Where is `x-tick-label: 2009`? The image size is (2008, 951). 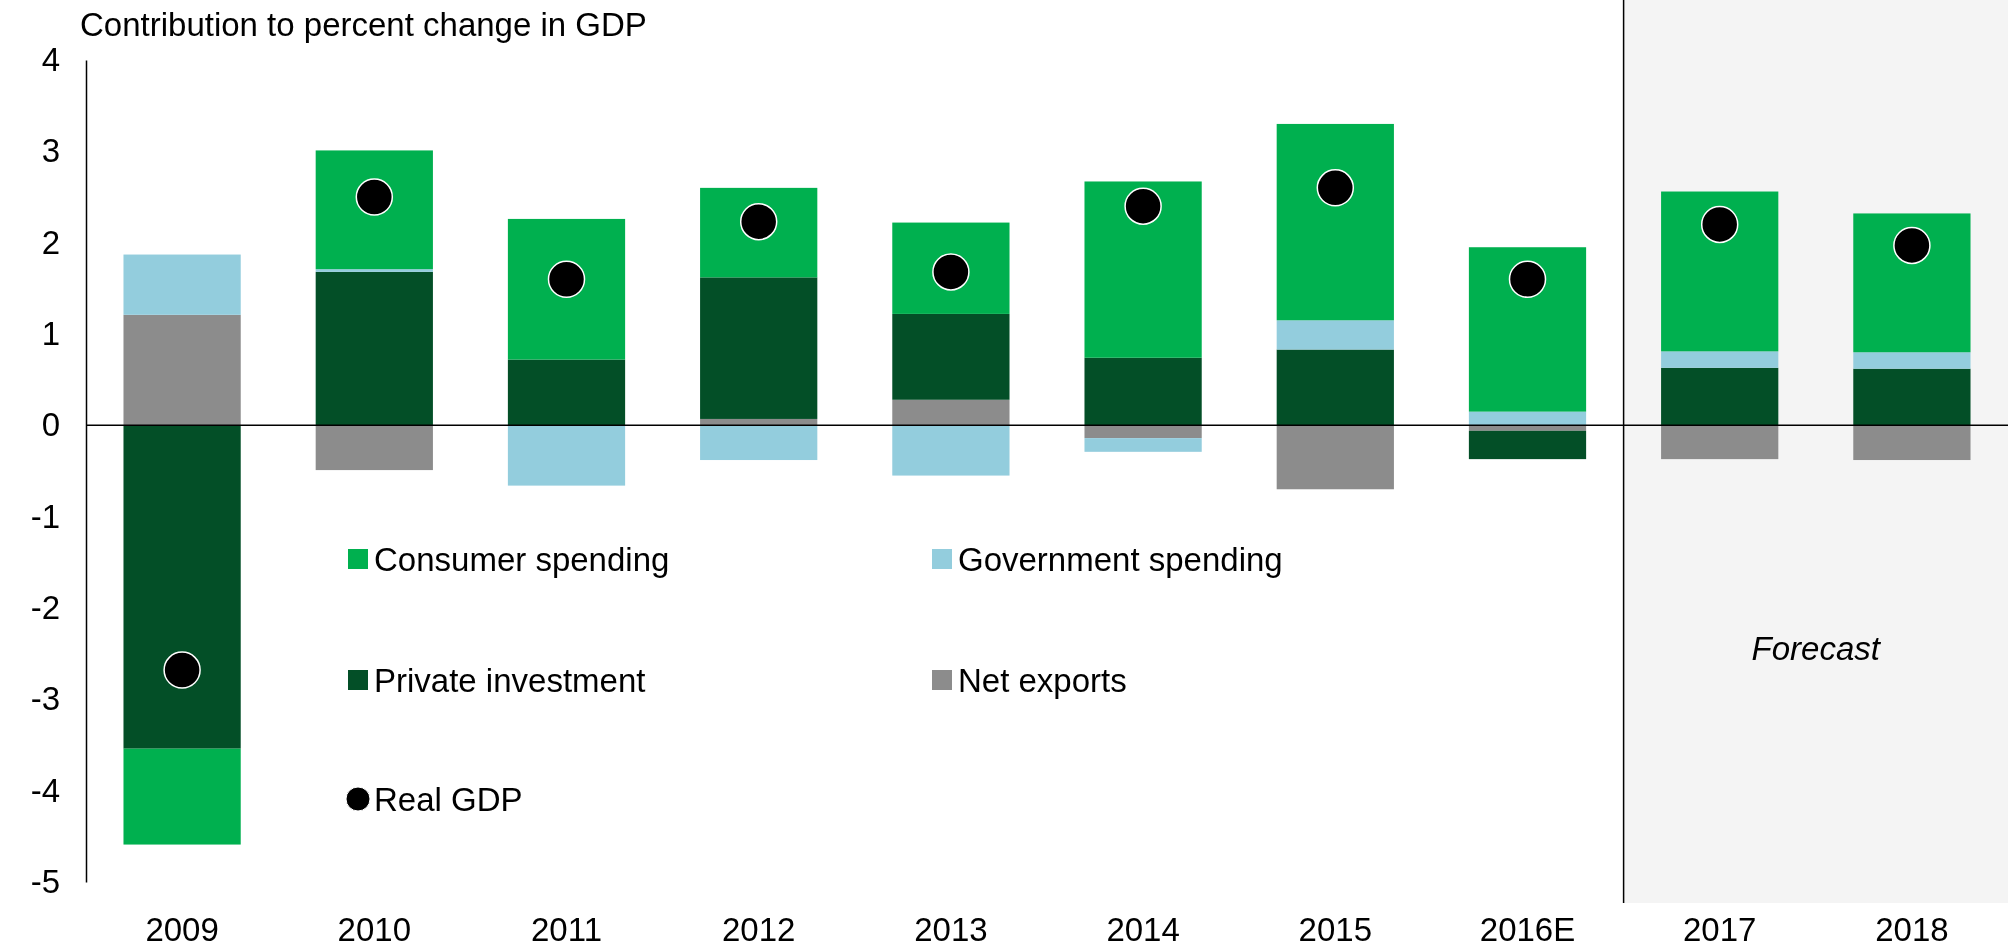
x-tick-label: 2009 is located at coordinates (182, 929).